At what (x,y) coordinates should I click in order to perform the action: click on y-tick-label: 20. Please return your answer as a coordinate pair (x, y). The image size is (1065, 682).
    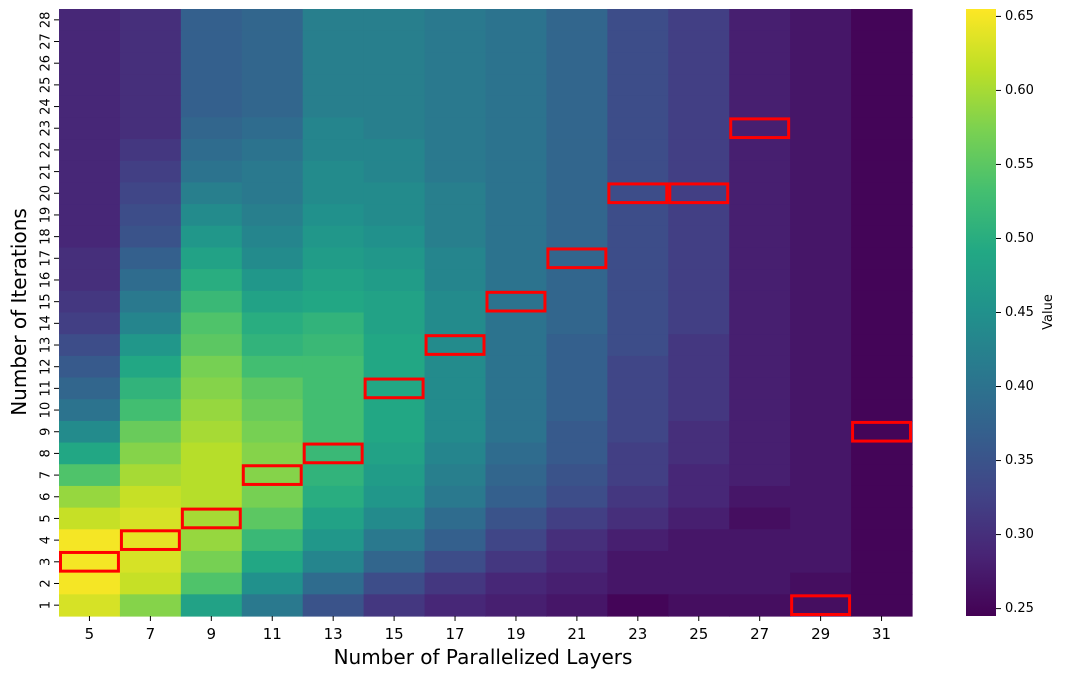
    Looking at the image, I should click on (46, 193).